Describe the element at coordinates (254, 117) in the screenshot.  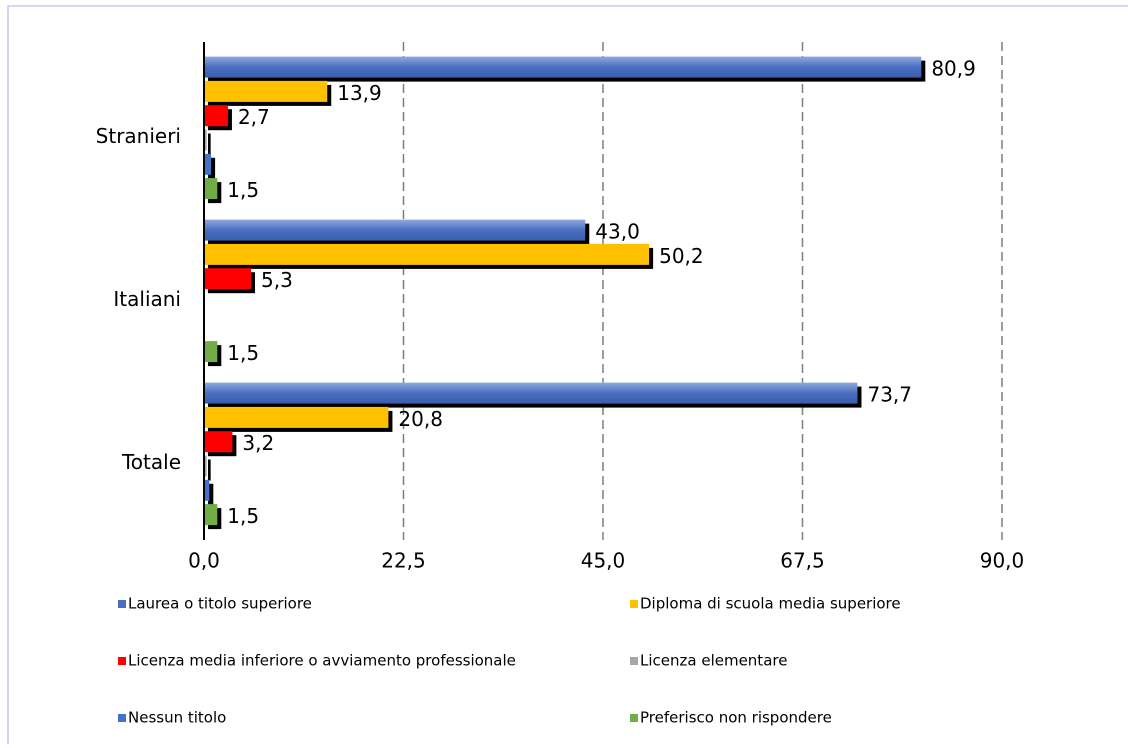
I see `data-label: 2,7` at that location.